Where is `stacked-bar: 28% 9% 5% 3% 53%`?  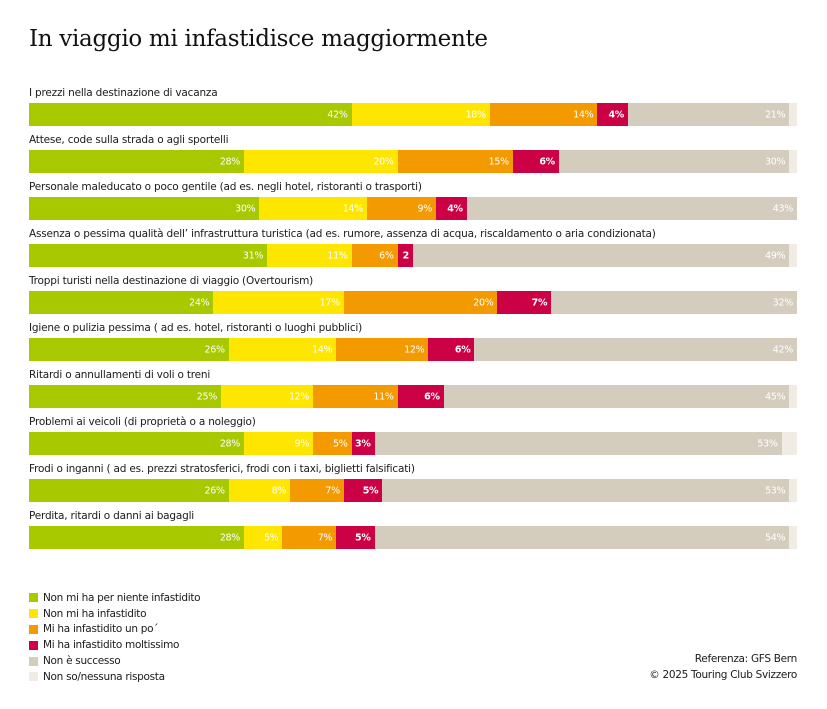 stacked-bar: 28% 9% 5% 3% 53% is located at coordinates (413, 443).